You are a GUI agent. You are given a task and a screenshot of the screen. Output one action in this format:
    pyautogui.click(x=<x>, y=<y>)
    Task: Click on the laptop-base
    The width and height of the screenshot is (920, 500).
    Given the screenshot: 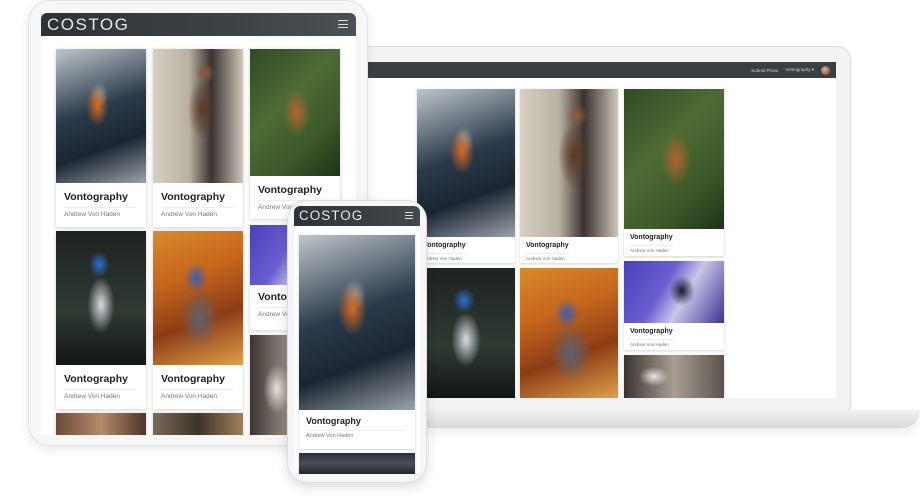 What is the action you would take?
    pyautogui.click(x=610, y=419)
    